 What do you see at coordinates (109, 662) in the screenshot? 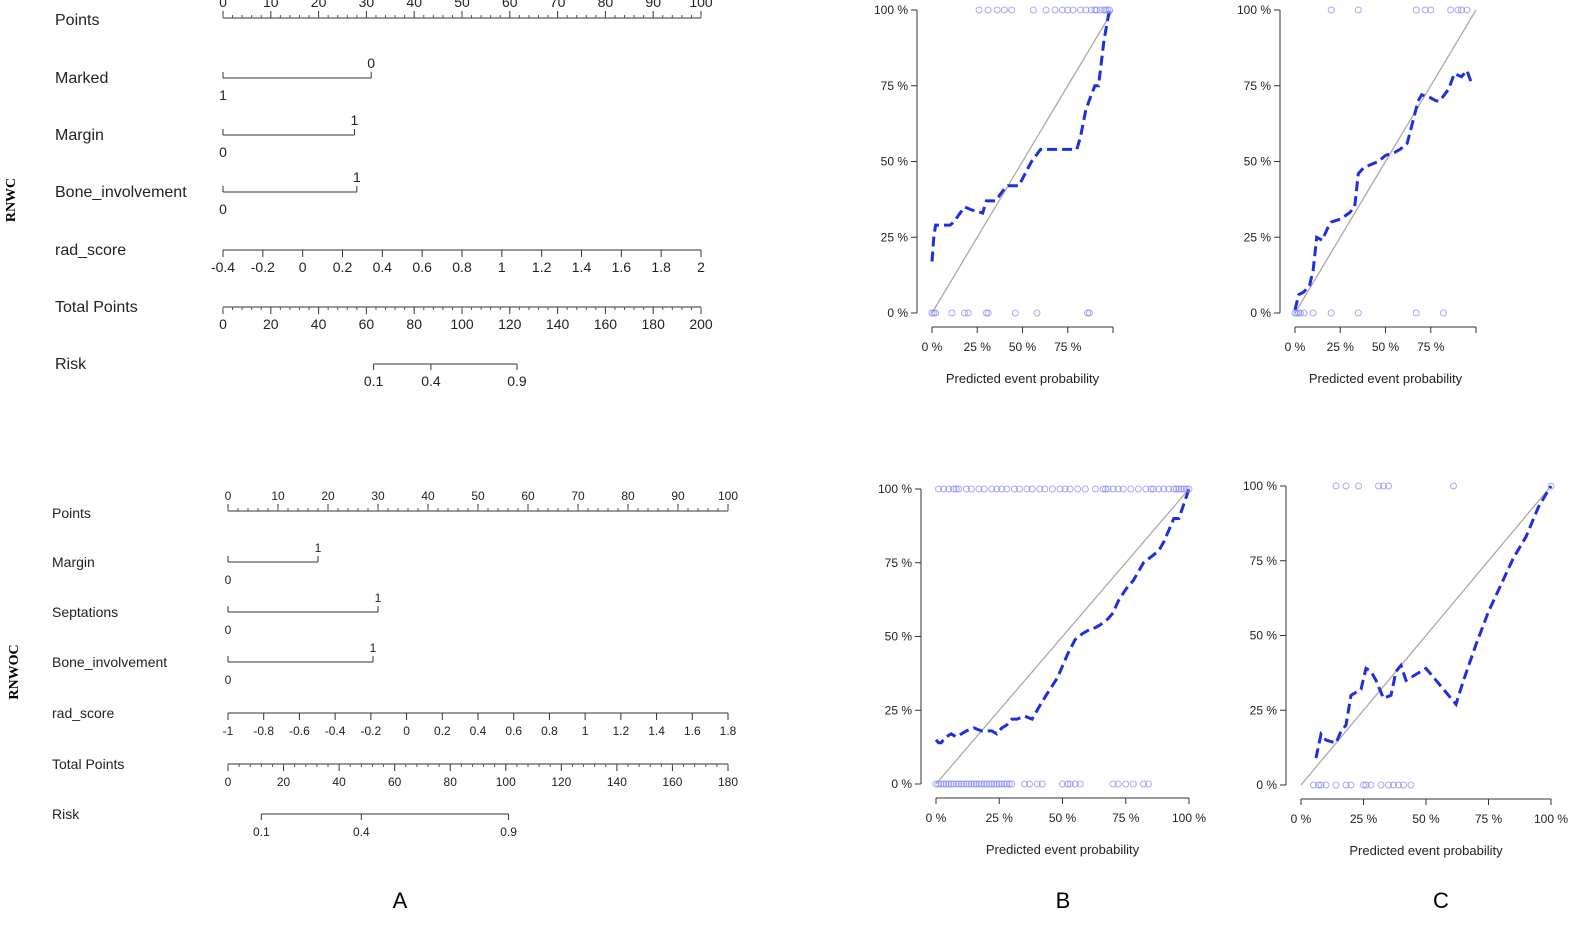
I see `nomo-label-bone-involvement: Bone_involvement` at bounding box center [109, 662].